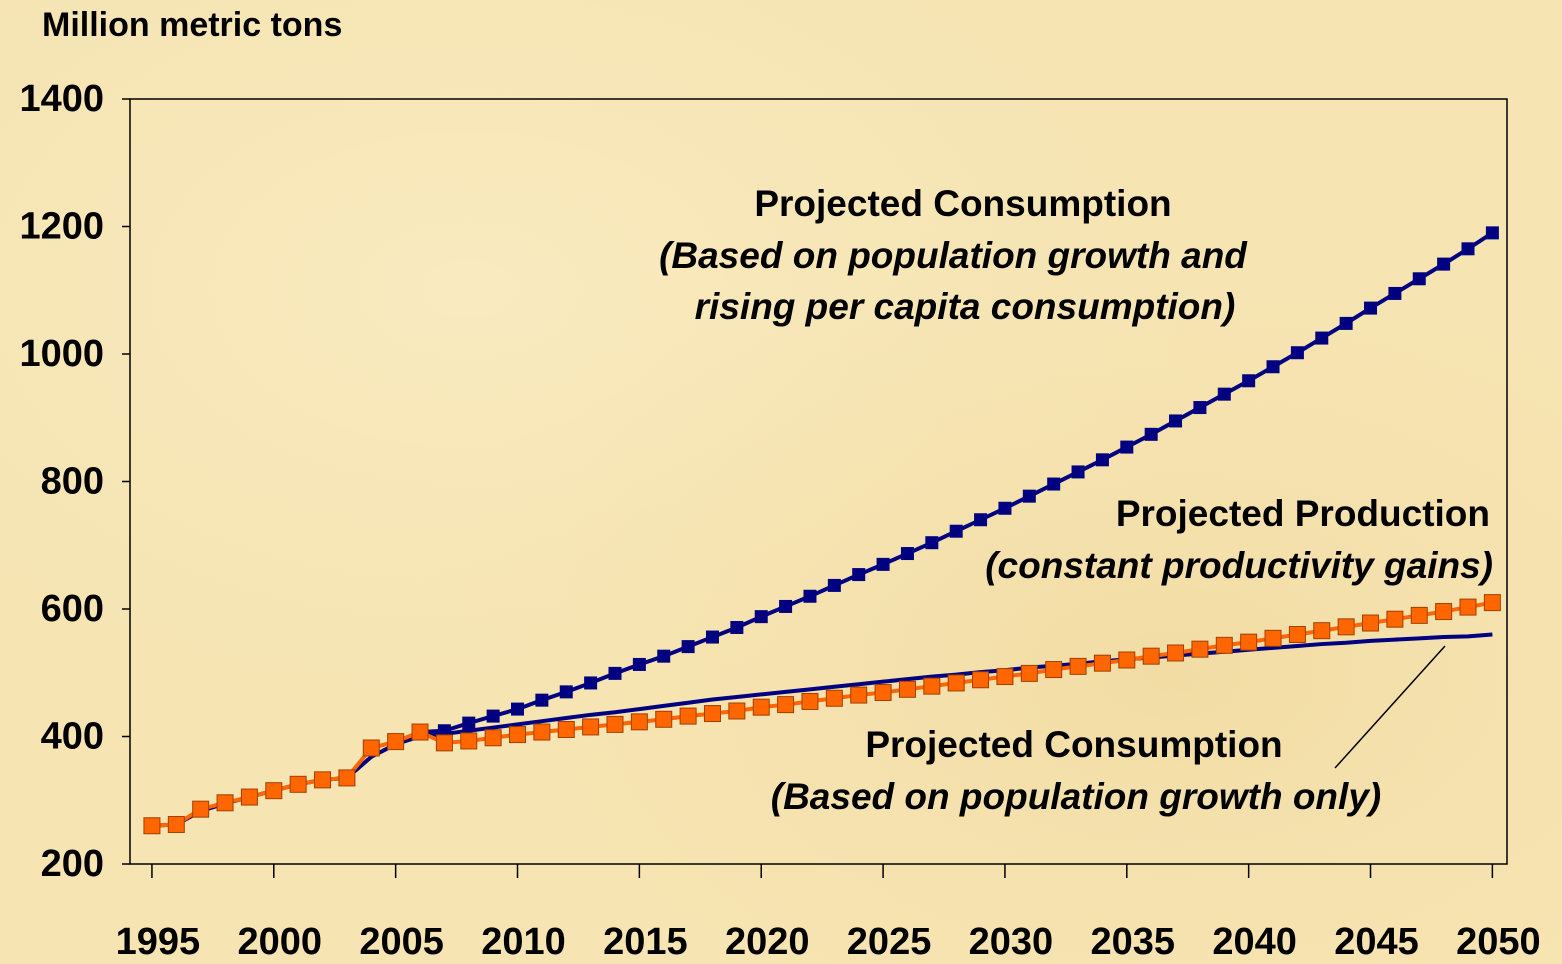 The image size is (1562, 964). Describe the element at coordinates (158, 942) in the screenshot. I see `x-tick-label: 1995` at that location.